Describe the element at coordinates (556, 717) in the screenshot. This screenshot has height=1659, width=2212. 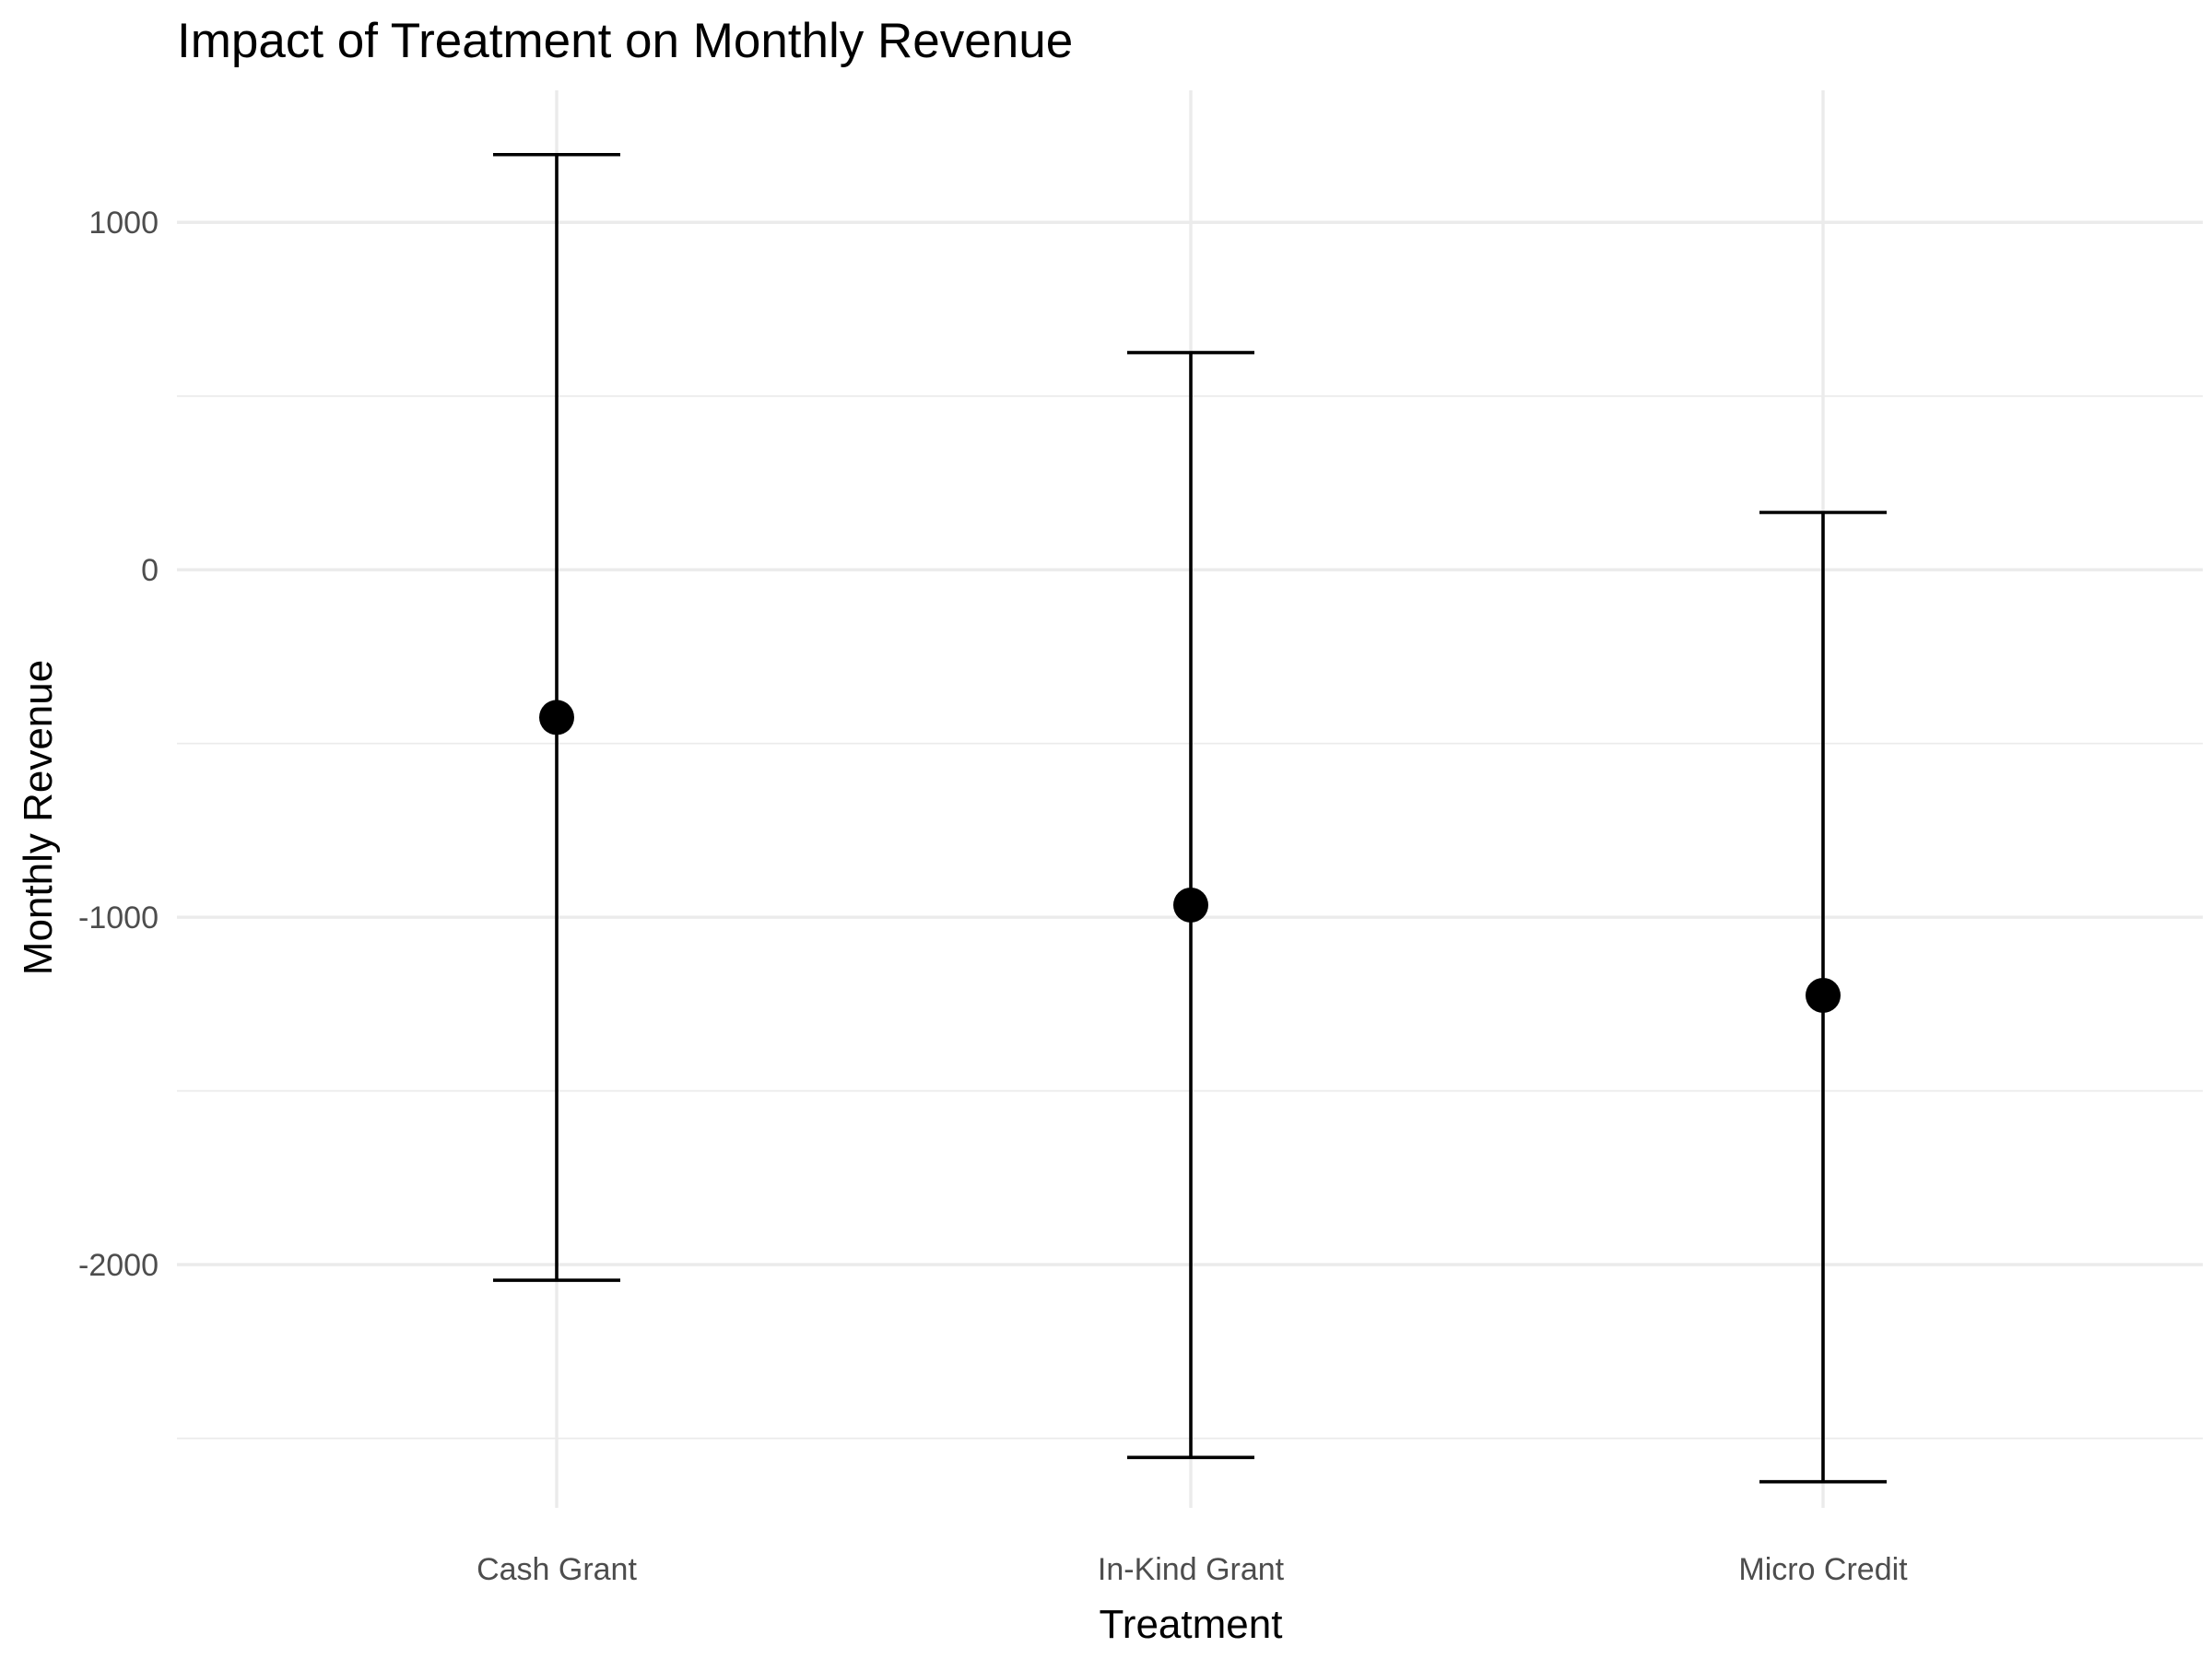
I see `point-cash-grant` at that location.